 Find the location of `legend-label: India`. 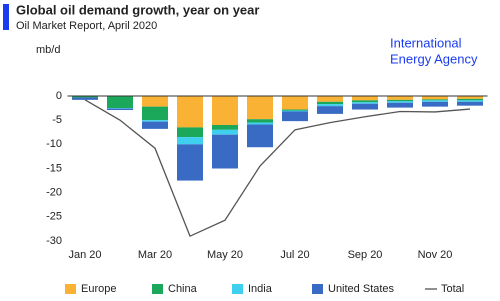

legend-label: India is located at coordinates (260, 289).